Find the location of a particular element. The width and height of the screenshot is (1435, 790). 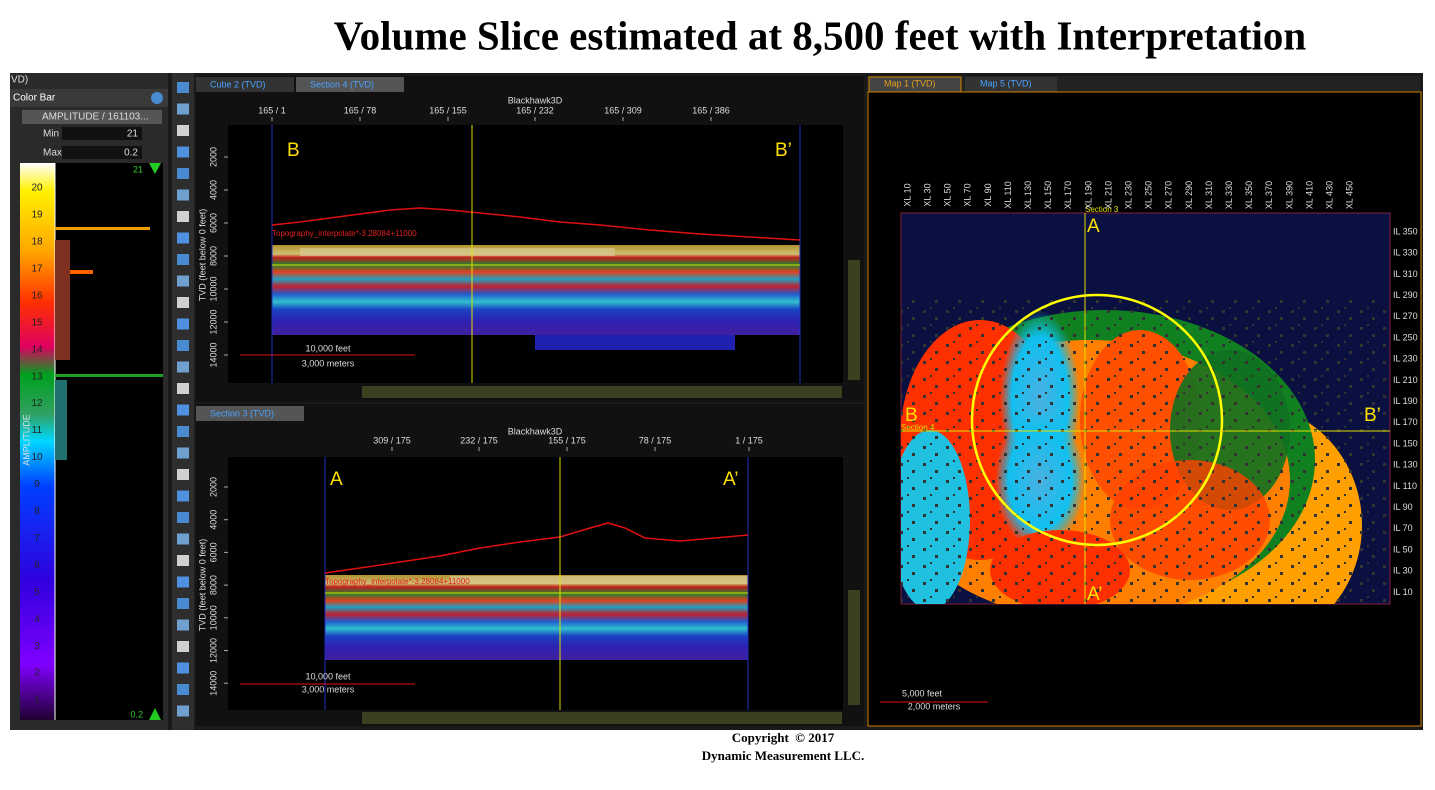

panel-titlebar is located at coordinates (89, 98).